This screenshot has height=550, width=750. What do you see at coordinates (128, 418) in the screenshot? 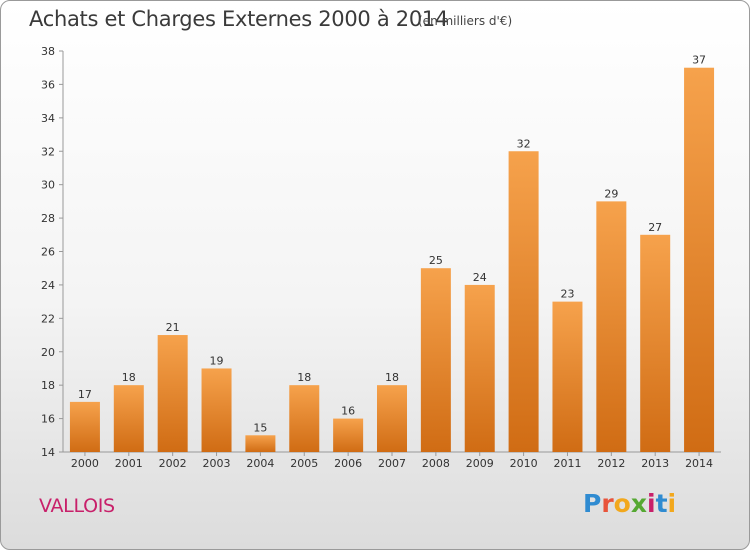
I see `bar-2001` at bounding box center [128, 418].